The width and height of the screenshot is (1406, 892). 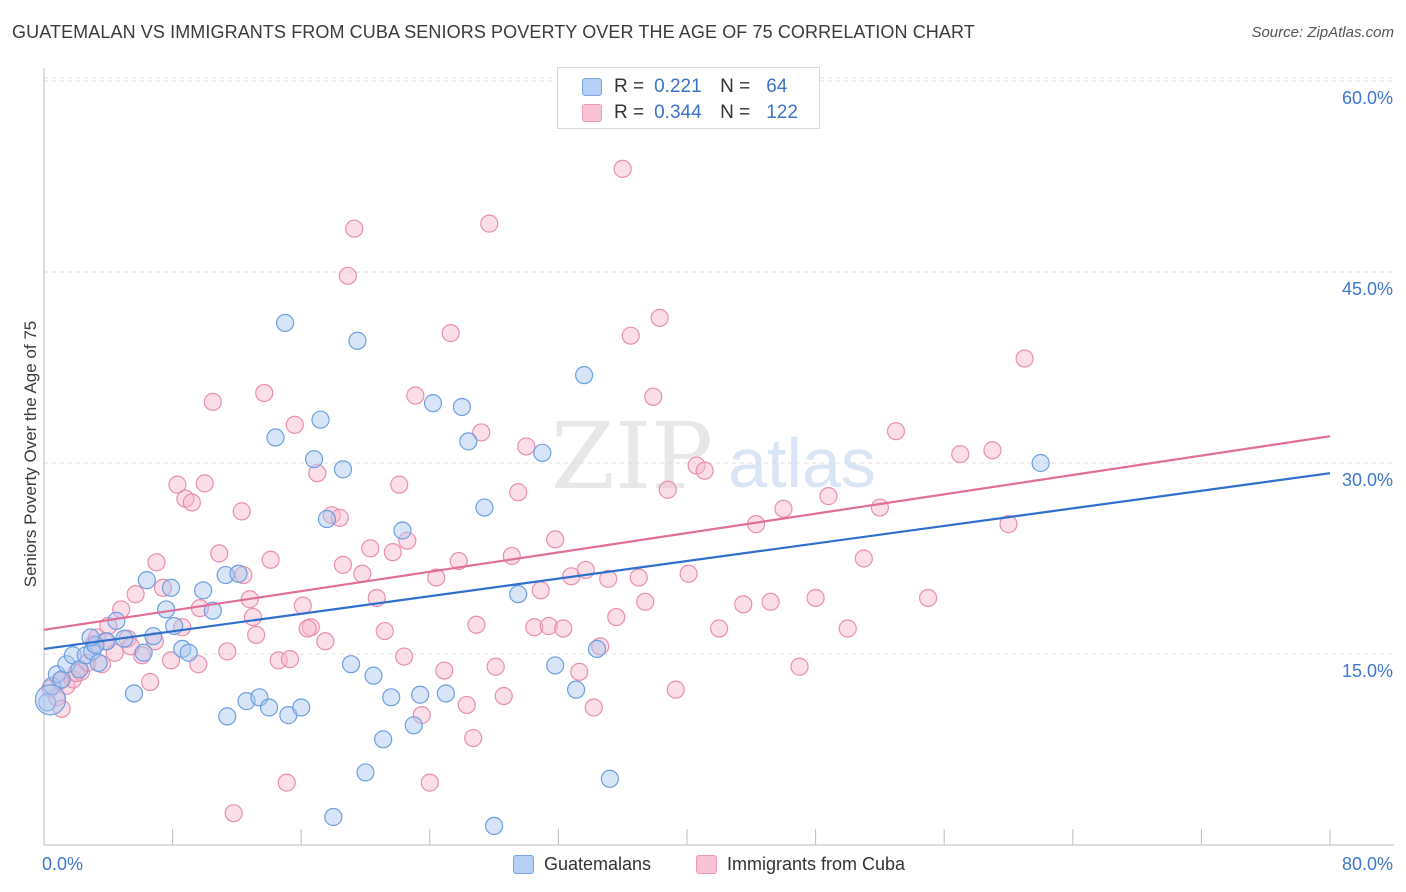 I want to click on watermark-zip: ZIP, so click(x=632, y=456).